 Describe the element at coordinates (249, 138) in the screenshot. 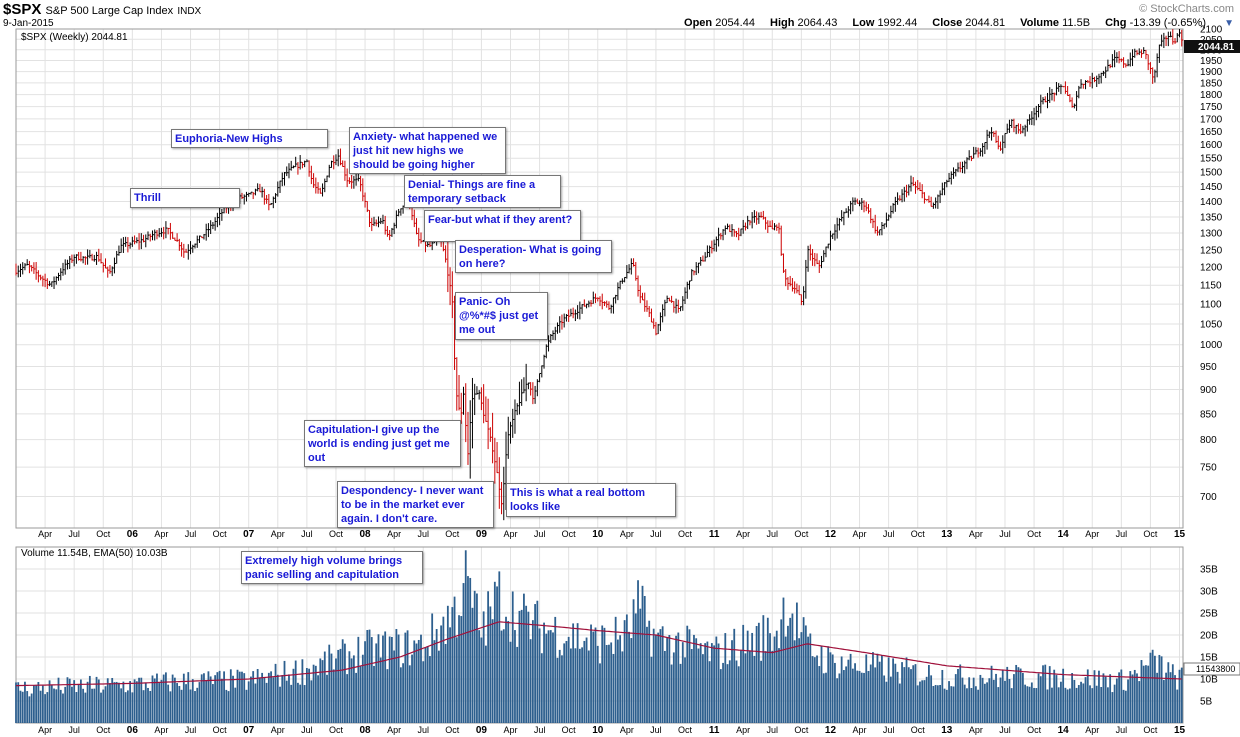

I see `note-euphoria: Euphoria-New Highs` at that location.